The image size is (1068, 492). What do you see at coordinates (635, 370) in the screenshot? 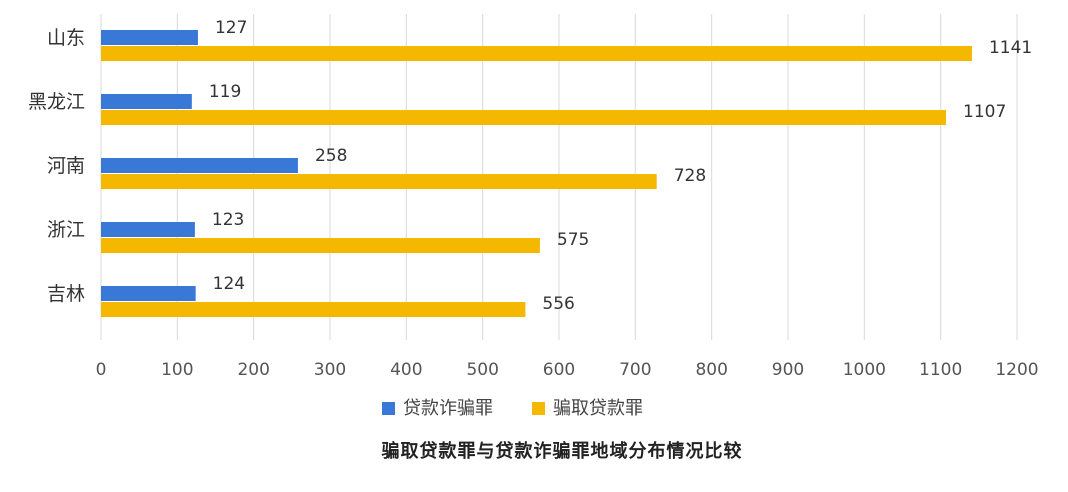
I see `x-tick-label: 700` at bounding box center [635, 370].